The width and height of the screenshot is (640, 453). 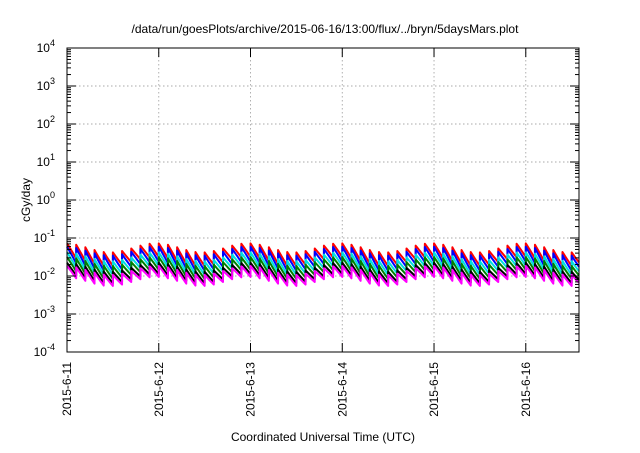 What do you see at coordinates (44, 236) in the screenshot?
I see `y-tick-label: 10⁻¹` at bounding box center [44, 236].